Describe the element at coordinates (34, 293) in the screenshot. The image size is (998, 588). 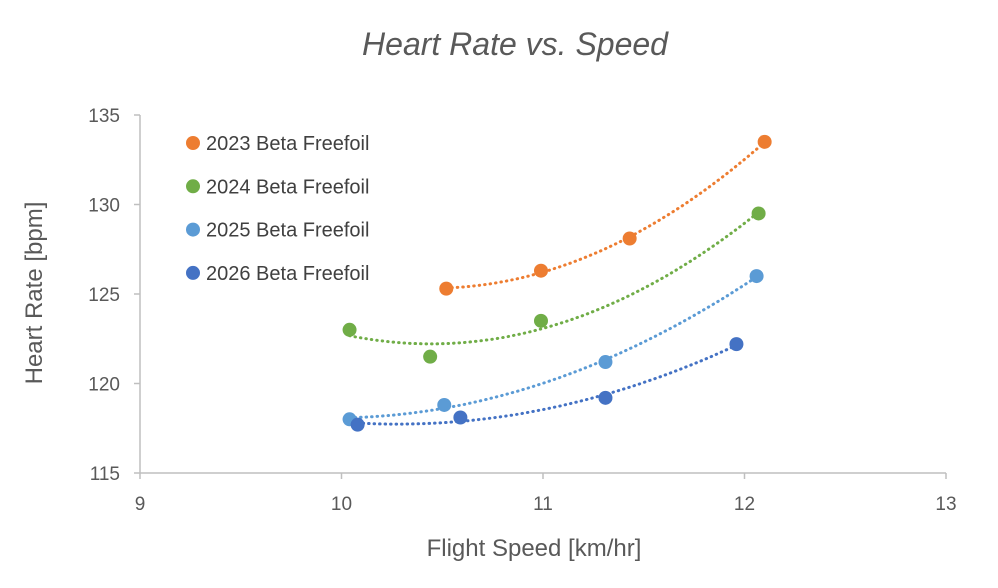
I see `y-axis-title: Heart Rate [bpm]` at that location.